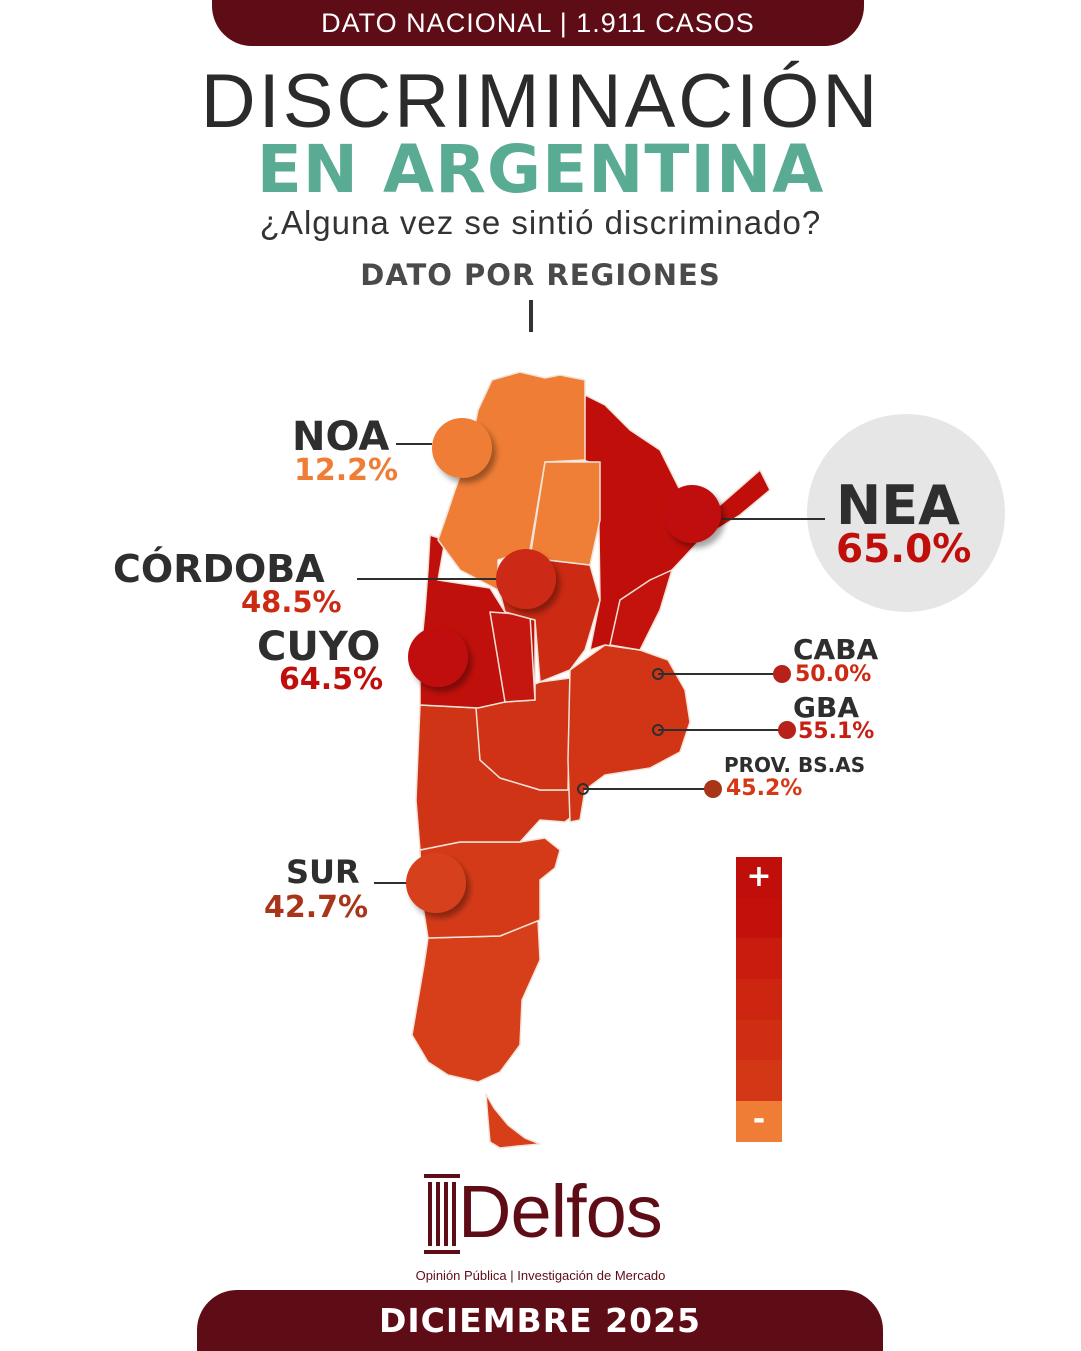  Describe the element at coordinates (526, 579) in the screenshot. I see `cordoba-marker` at that location.